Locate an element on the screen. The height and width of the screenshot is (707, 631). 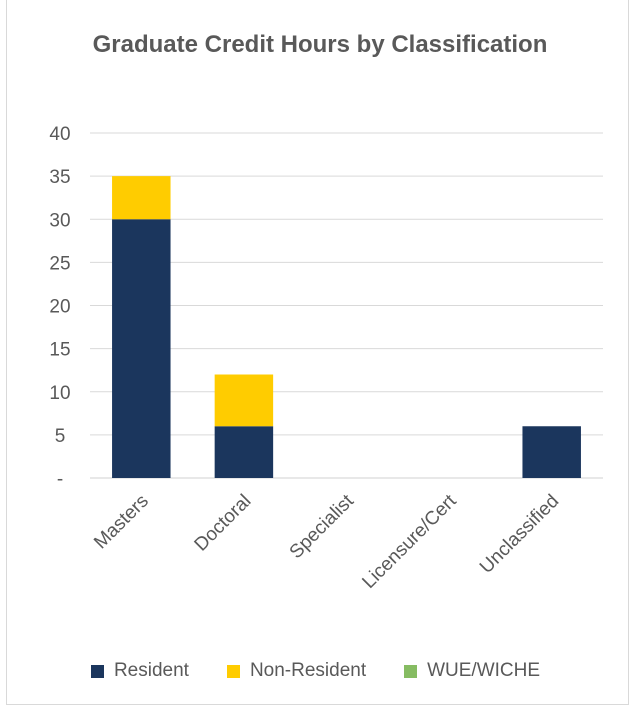
legend-label: Resident is located at coordinates (151, 670).